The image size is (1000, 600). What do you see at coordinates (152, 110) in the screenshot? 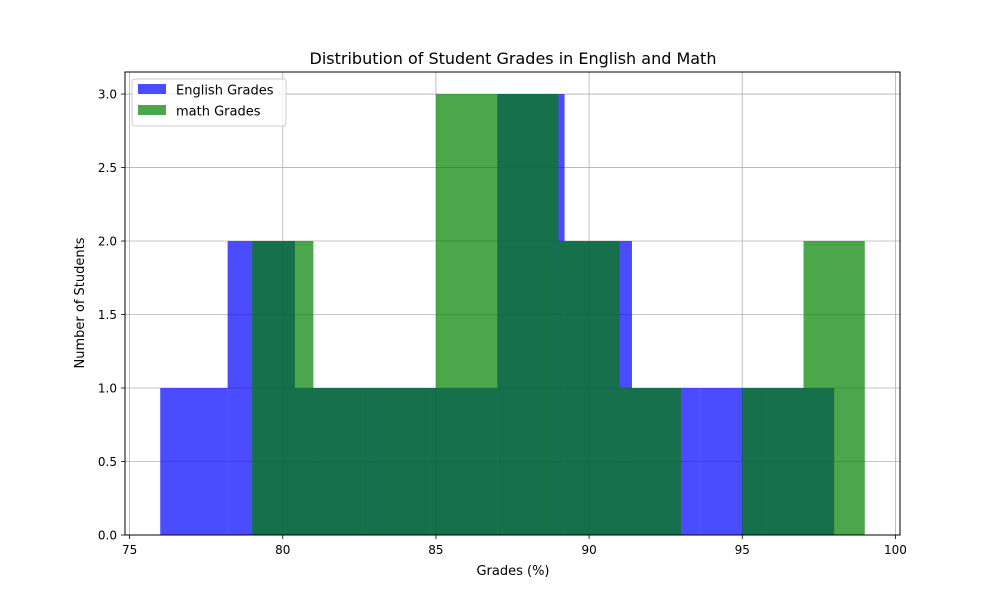
I see `legend-swatch-math` at bounding box center [152, 110].